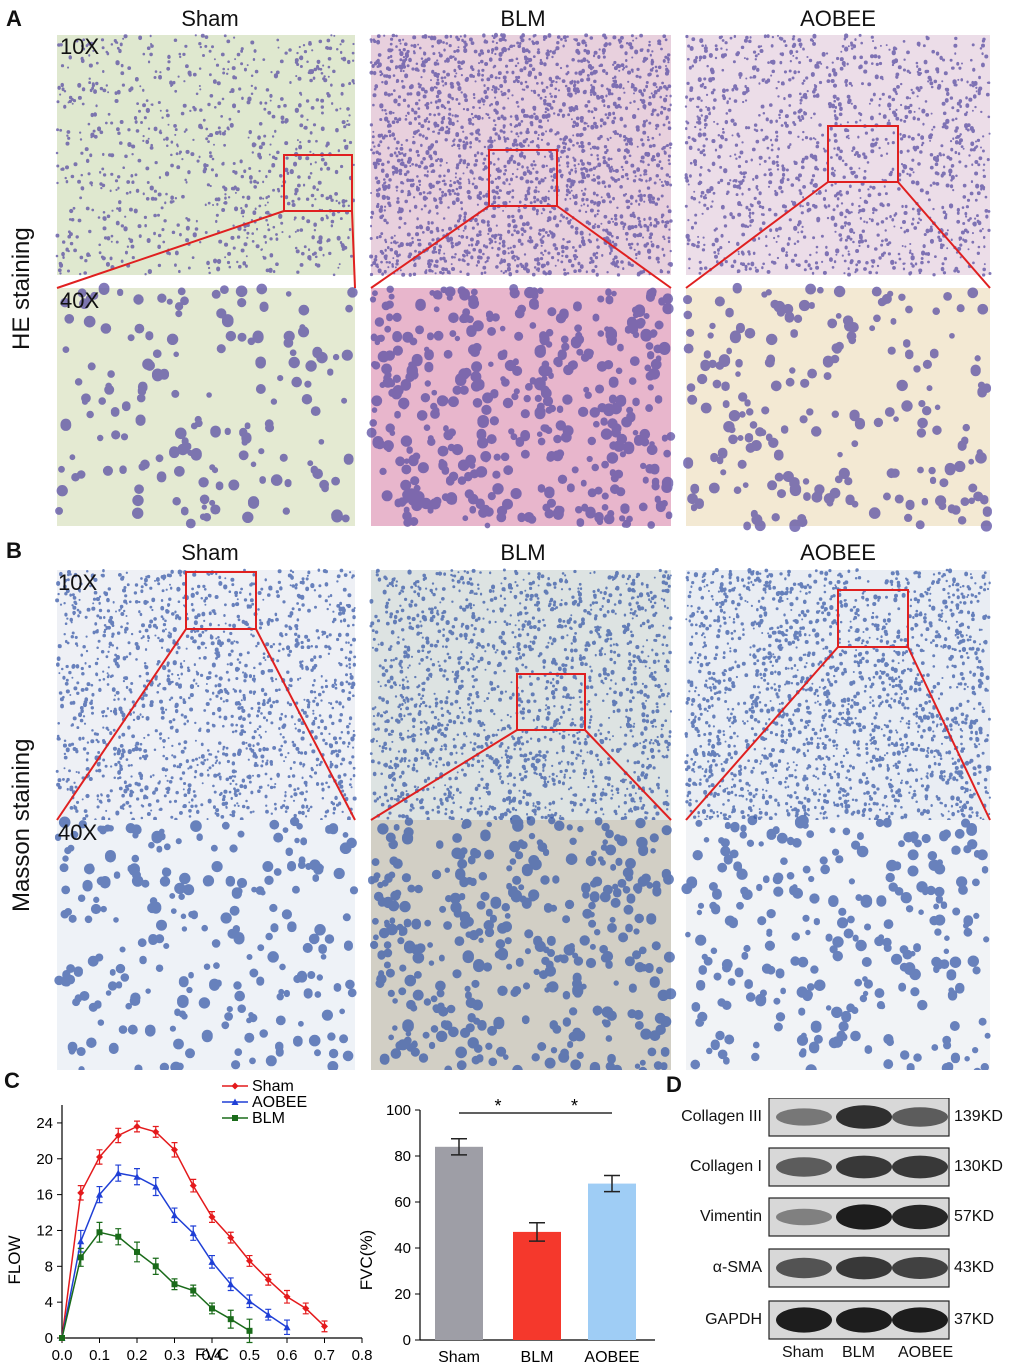 The image size is (1020, 1367). I want to click on b-imgs-high-sham-nuclei, so click(206, 943).